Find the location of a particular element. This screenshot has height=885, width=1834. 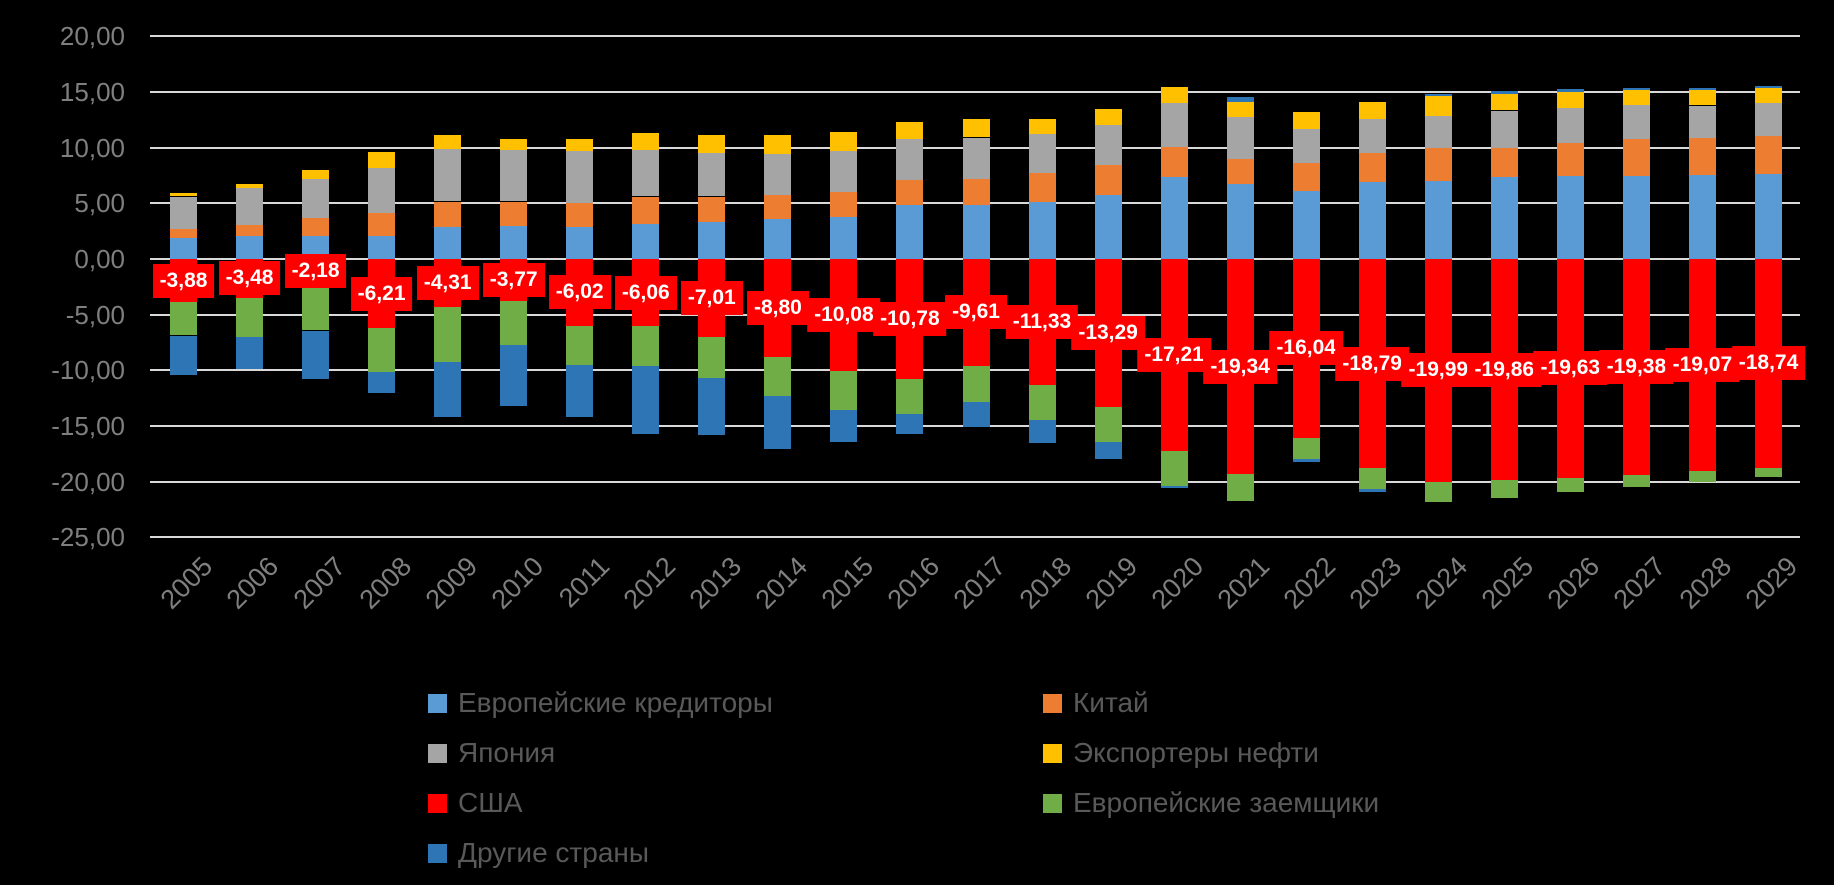

x-tick-label: 2028 is located at coordinates (1705, 583).